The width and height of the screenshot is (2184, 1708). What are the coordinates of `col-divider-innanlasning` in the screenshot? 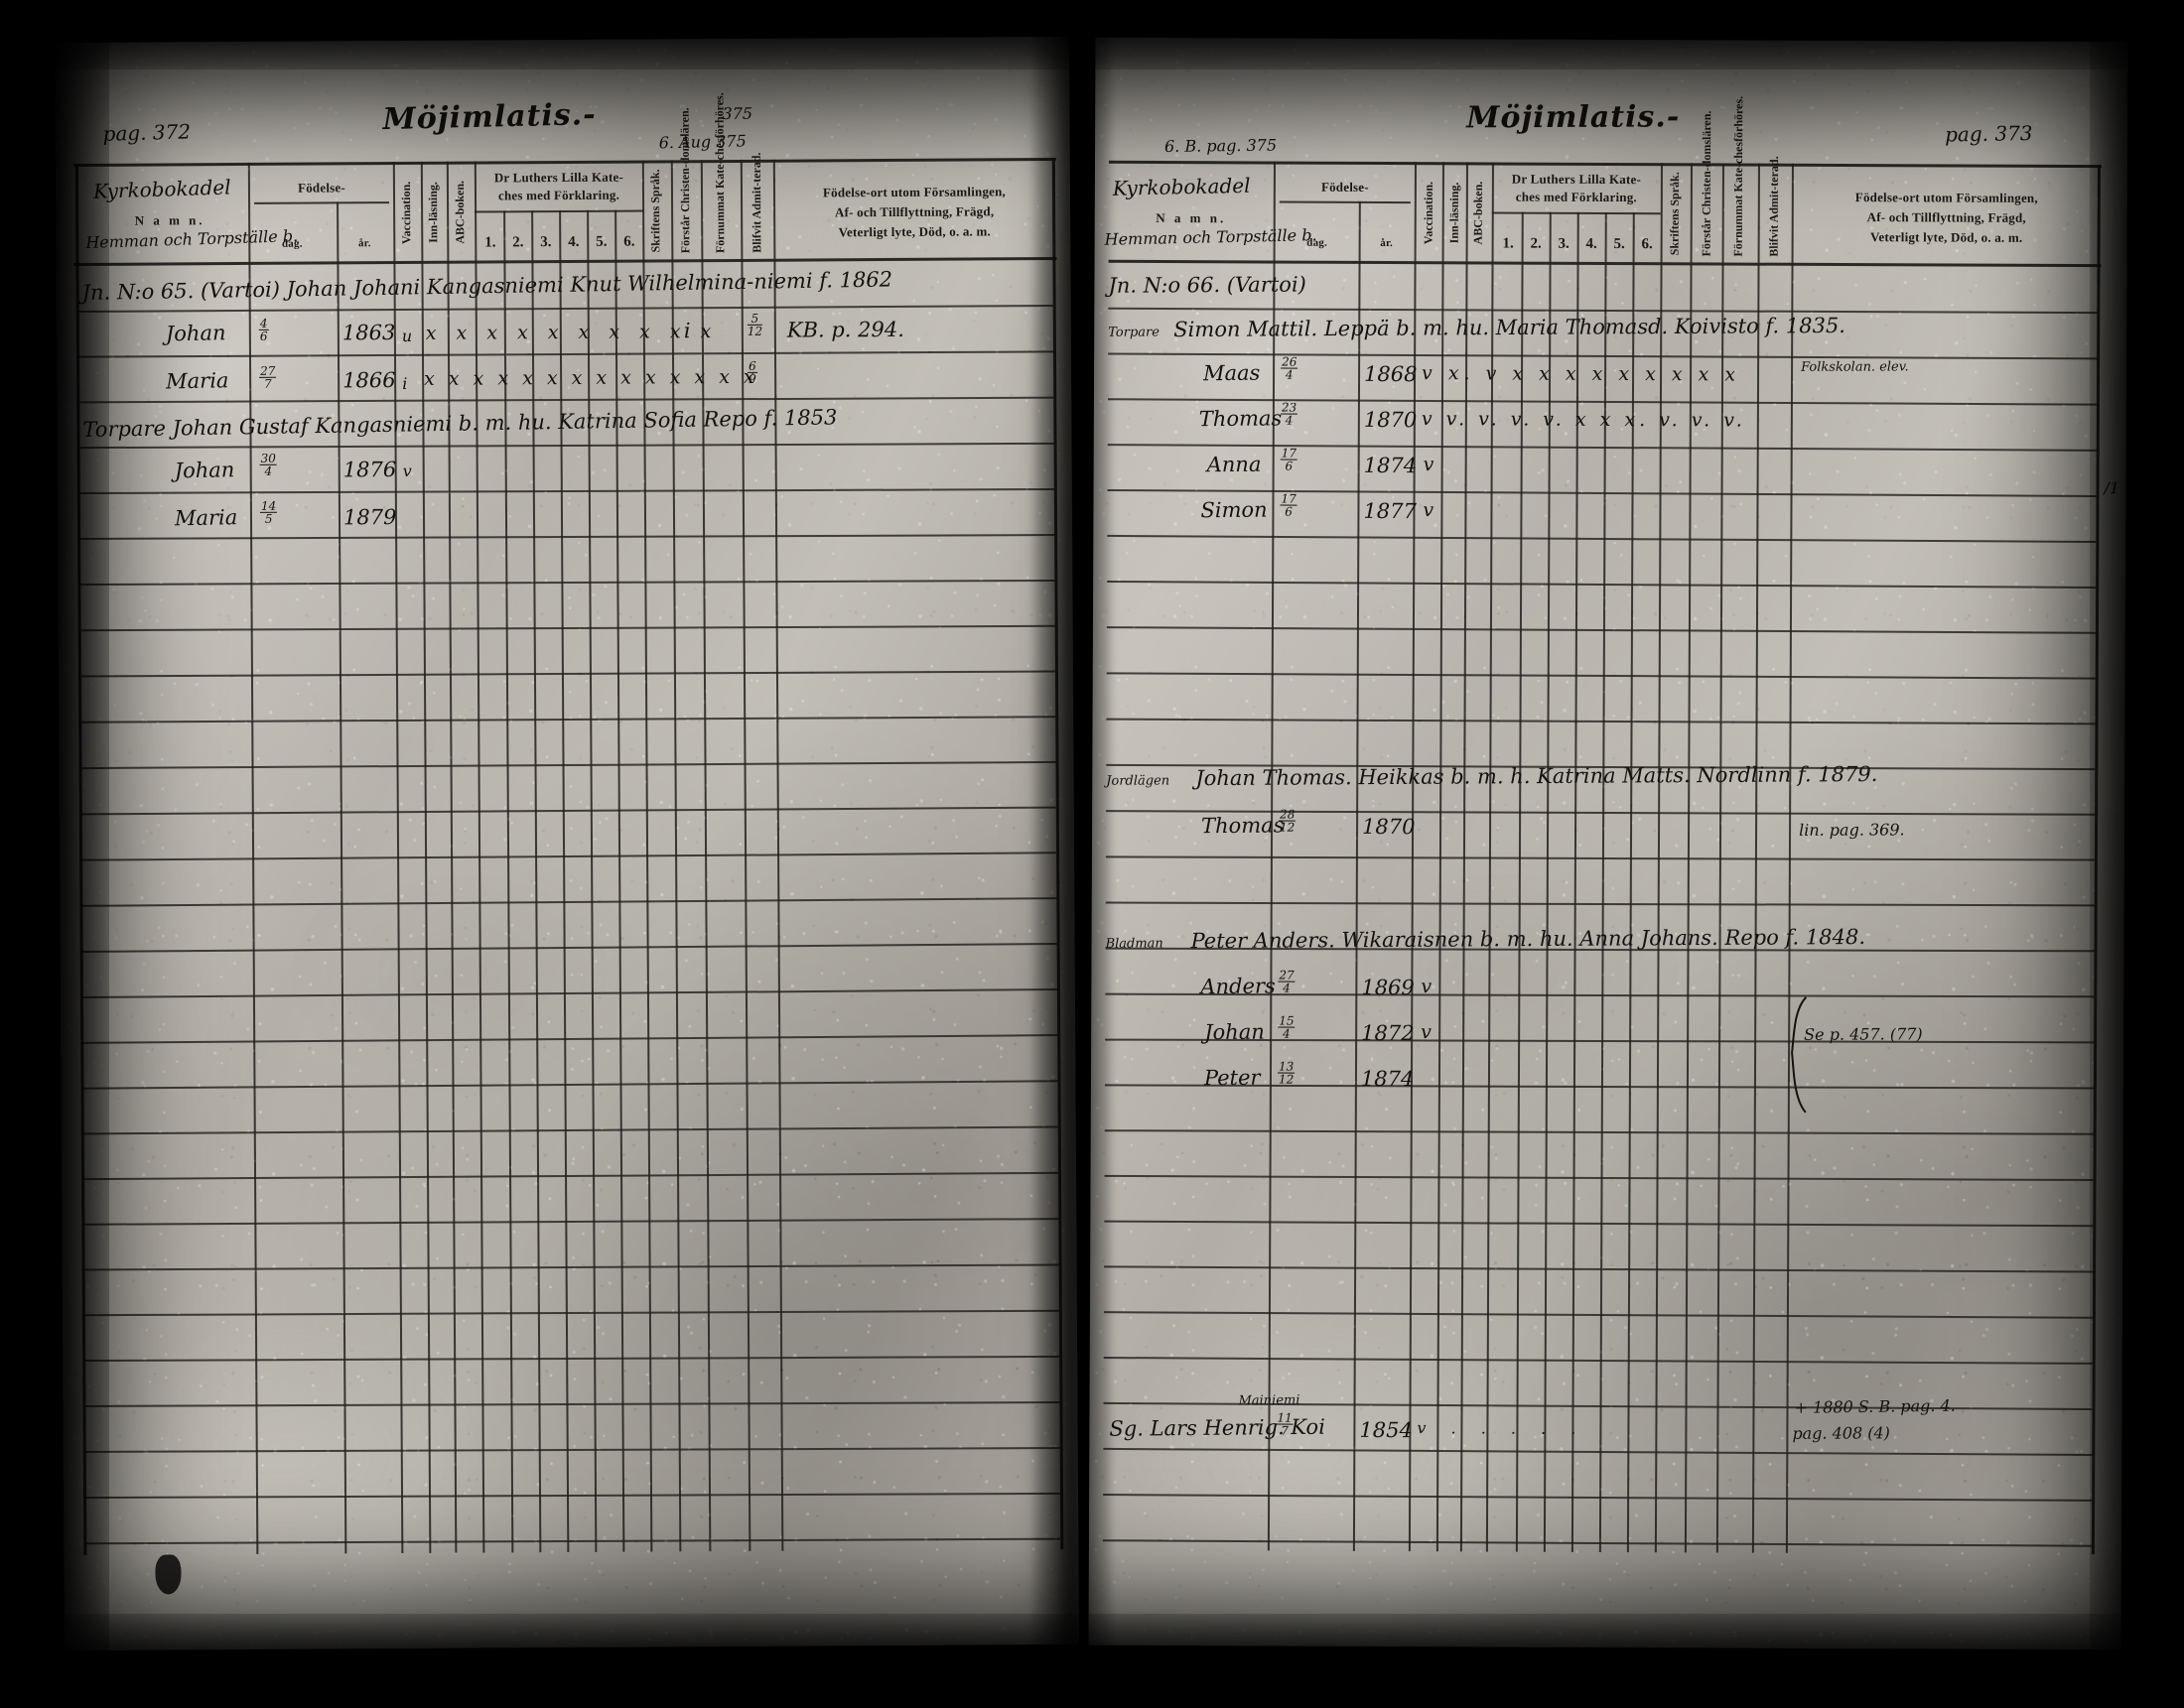 It's located at (448, 211).